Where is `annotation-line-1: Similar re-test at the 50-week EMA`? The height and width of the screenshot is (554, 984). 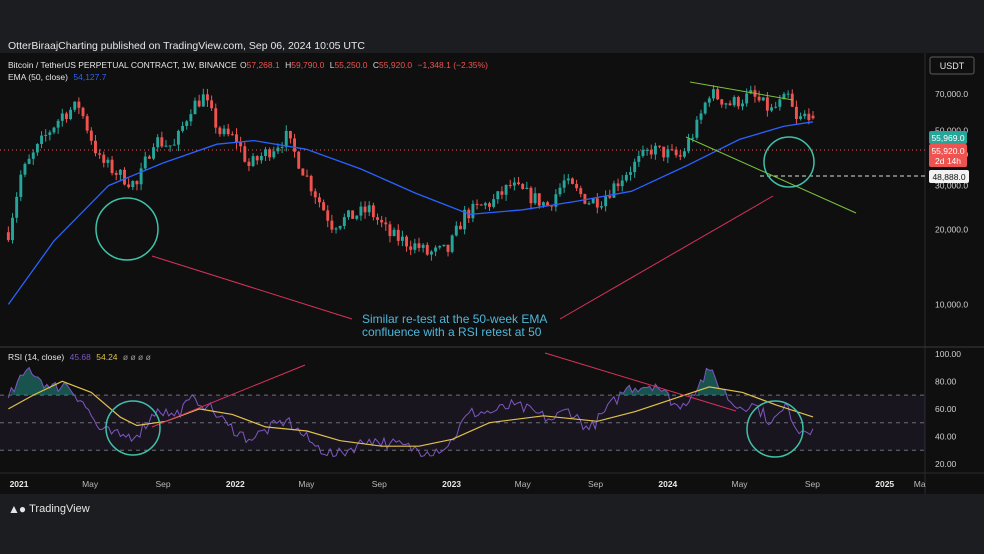 annotation-line-1: Similar re-test at the 50-week EMA is located at coordinates (454, 319).